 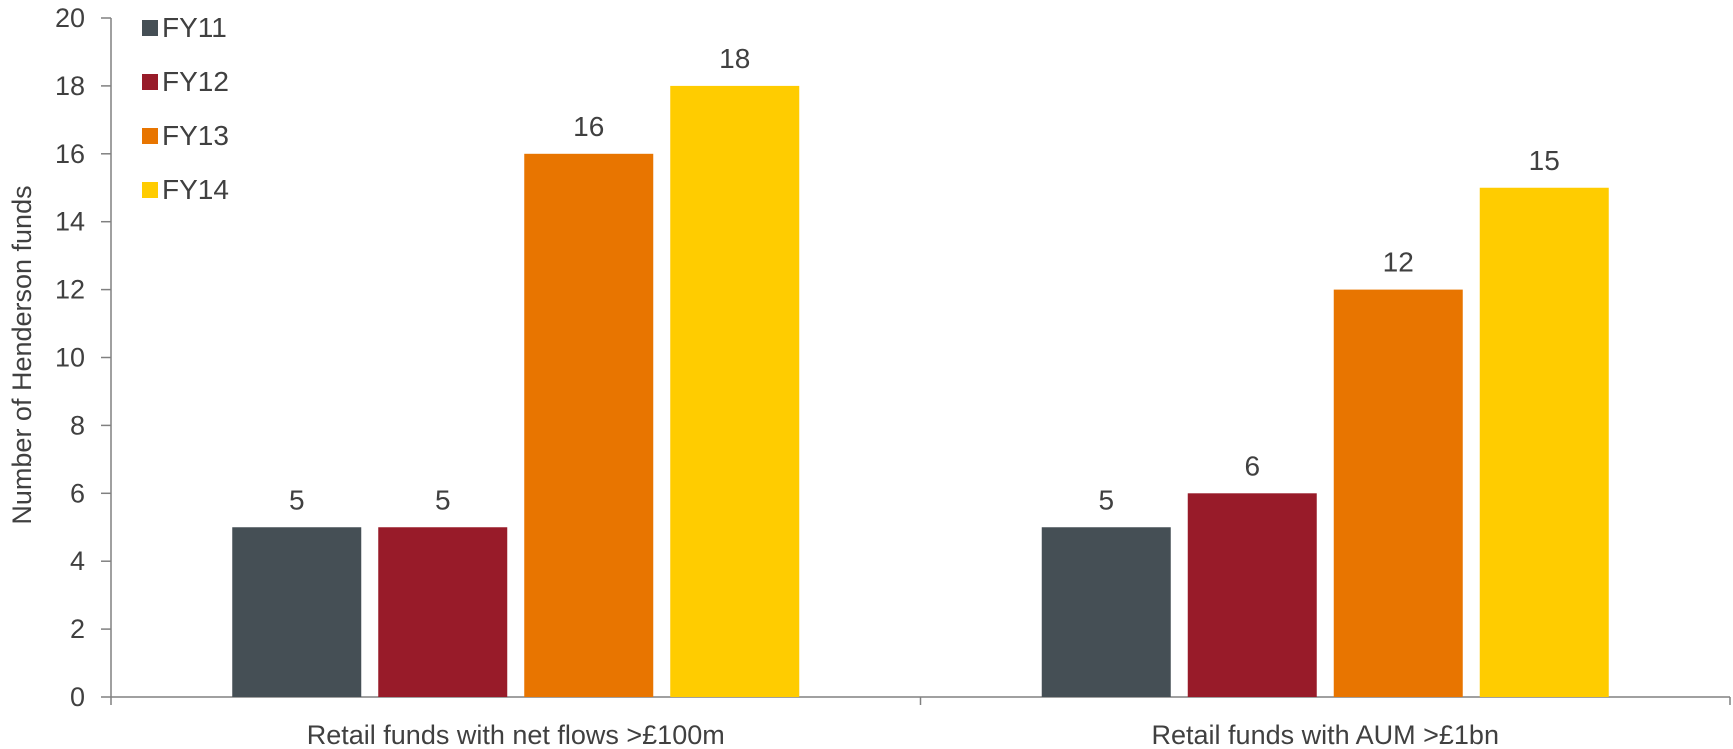 What do you see at coordinates (77, 425) in the screenshot?
I see `y-tick-label: 8` at bounding box center [77, 425].